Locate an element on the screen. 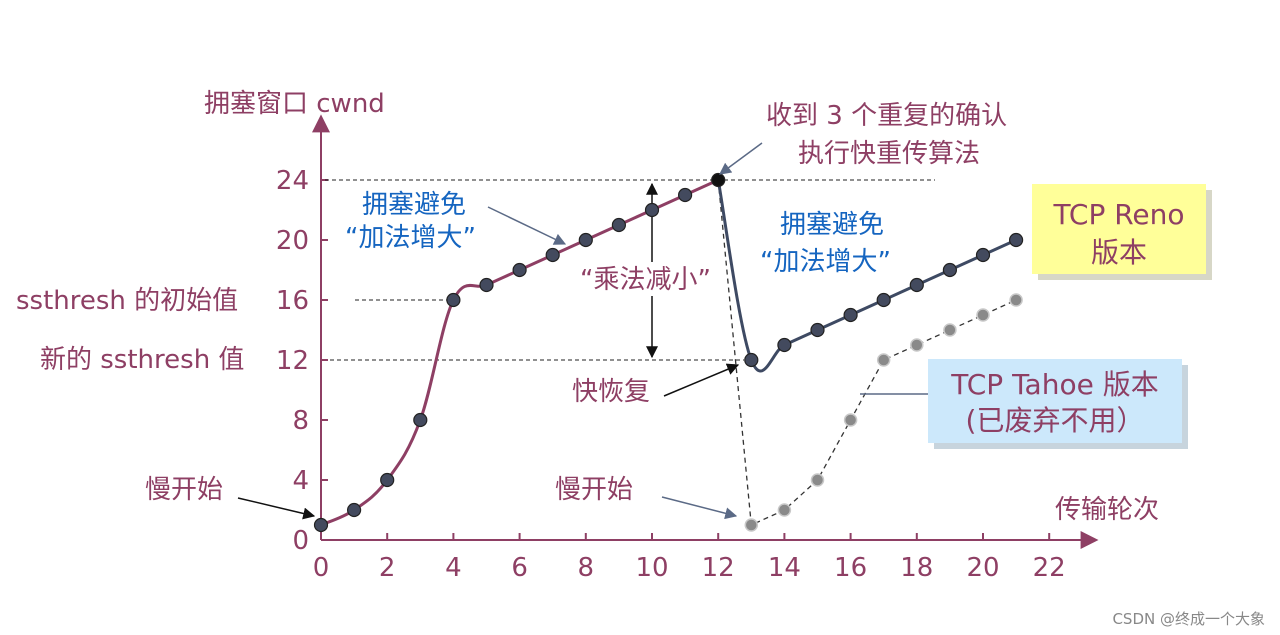  y-tick-label: 24 is located at coordinates (292, 181).